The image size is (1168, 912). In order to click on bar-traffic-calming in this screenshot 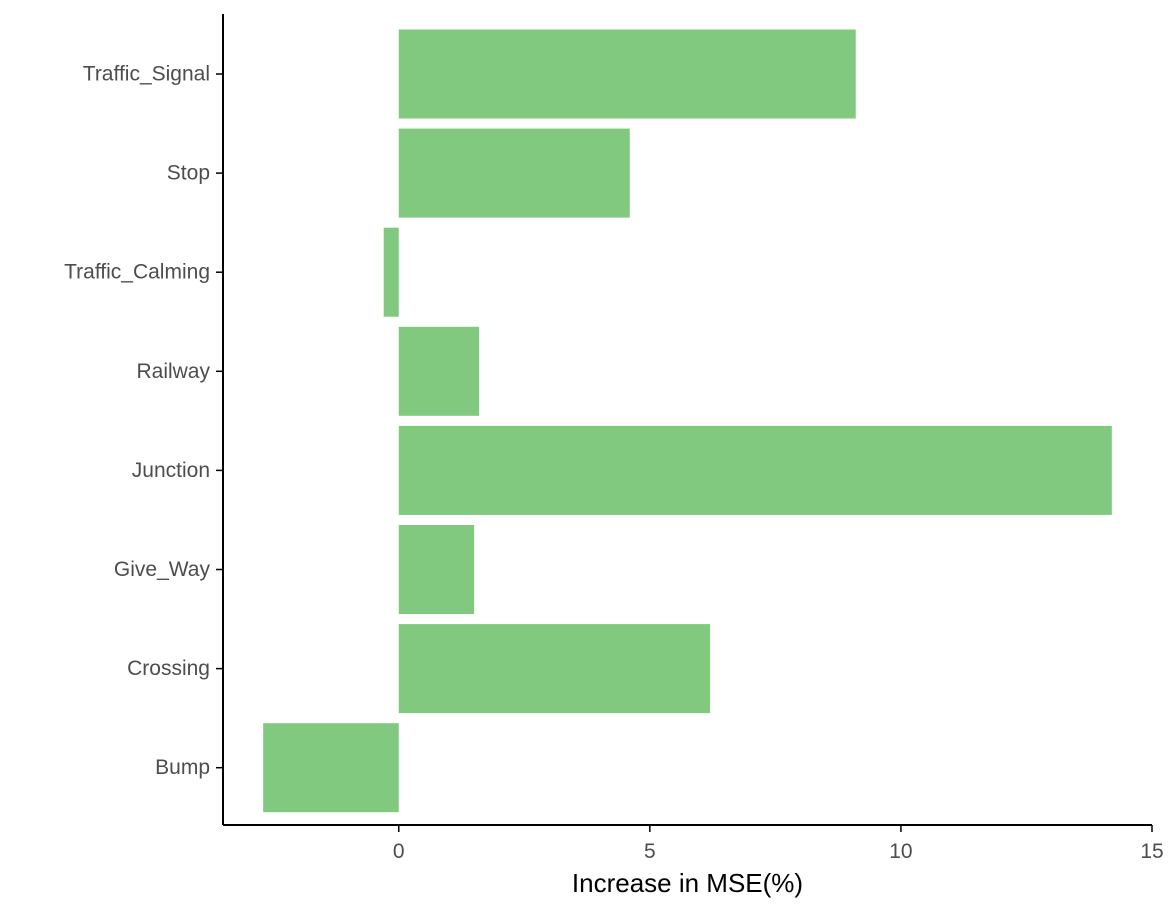, I will do `click(391, 272)`.